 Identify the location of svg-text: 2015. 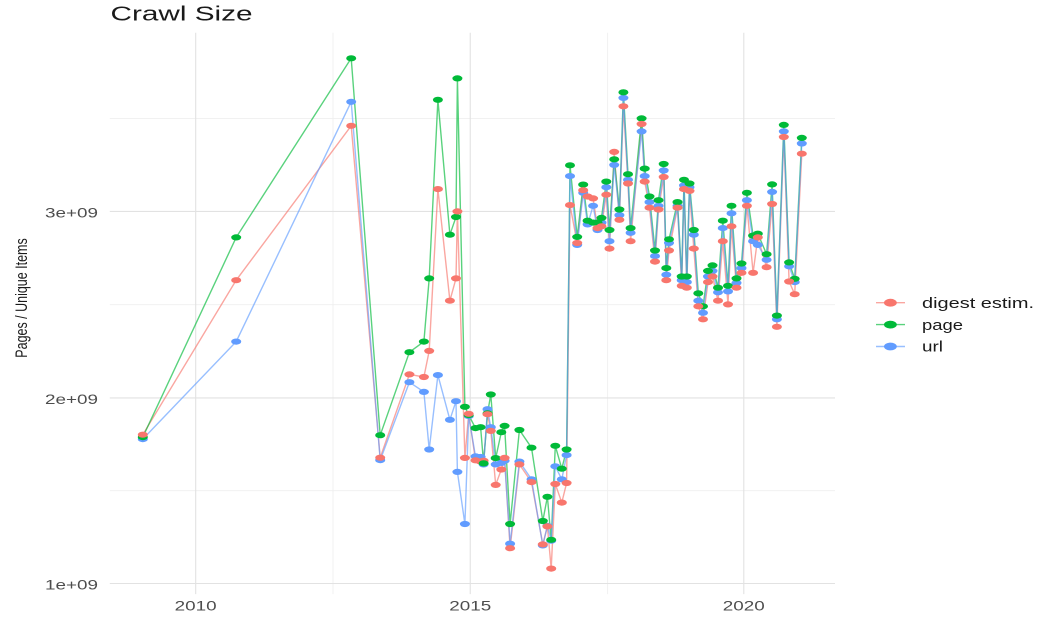
(470, 606).